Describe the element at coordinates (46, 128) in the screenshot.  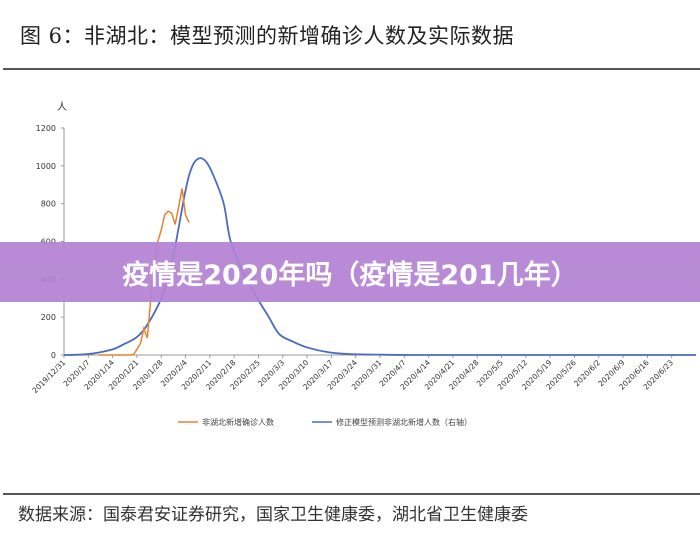
I see `y-tick-label: 1200` at that location.